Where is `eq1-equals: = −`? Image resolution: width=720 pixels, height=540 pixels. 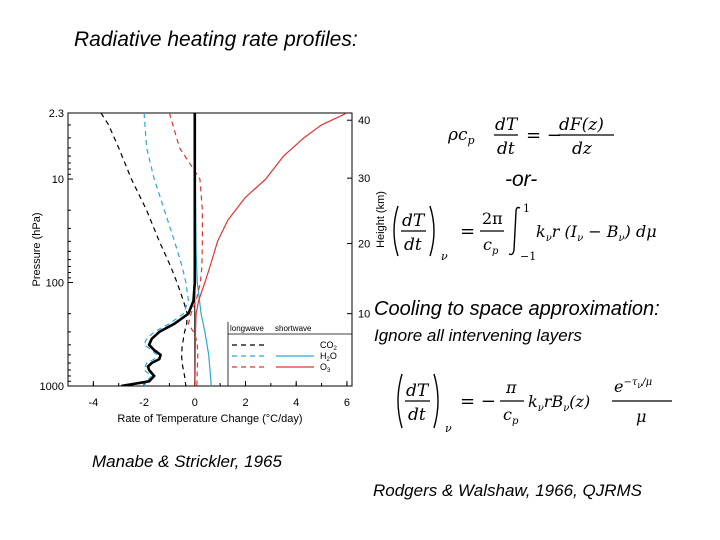 eq1-equals: = − is located at coordinates (544, 135).